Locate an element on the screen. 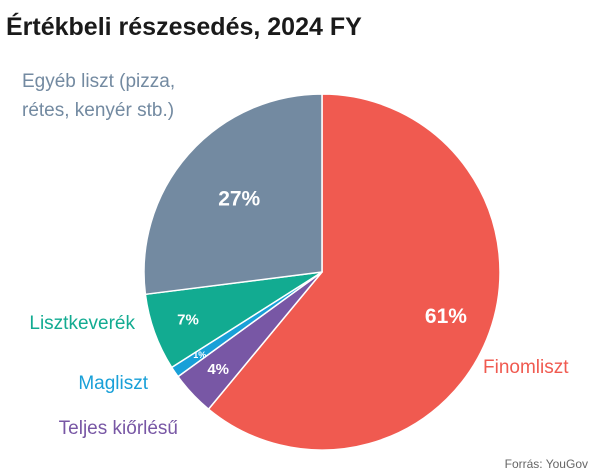  slice-value-label: 61% is located at coordinates (446, 316).